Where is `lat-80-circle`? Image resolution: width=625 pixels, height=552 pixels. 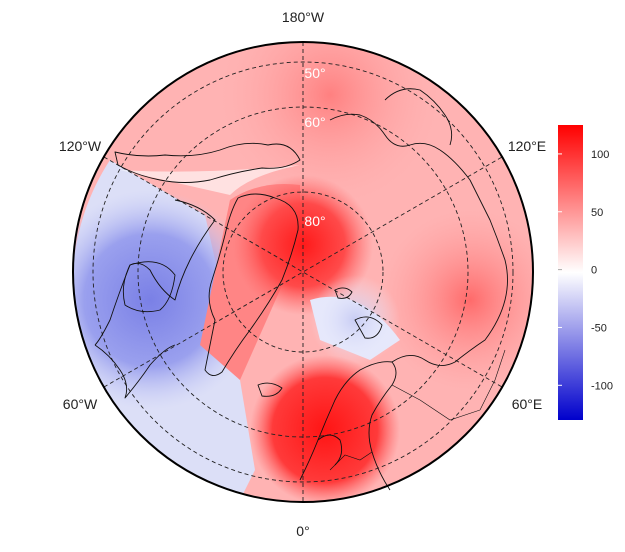 lat-80-circle is located at coordinates (303, 272).